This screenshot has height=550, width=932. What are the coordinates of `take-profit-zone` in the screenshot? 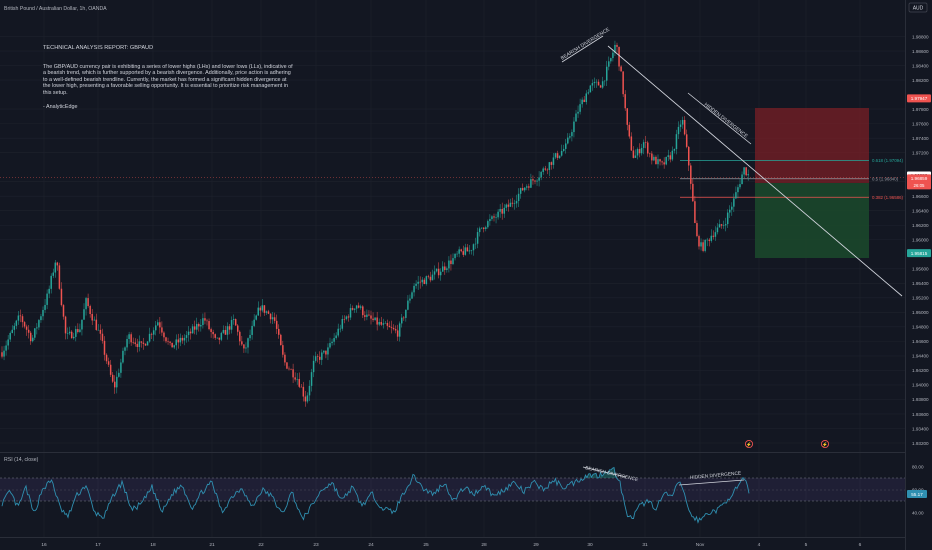 It's located at (812, 220).